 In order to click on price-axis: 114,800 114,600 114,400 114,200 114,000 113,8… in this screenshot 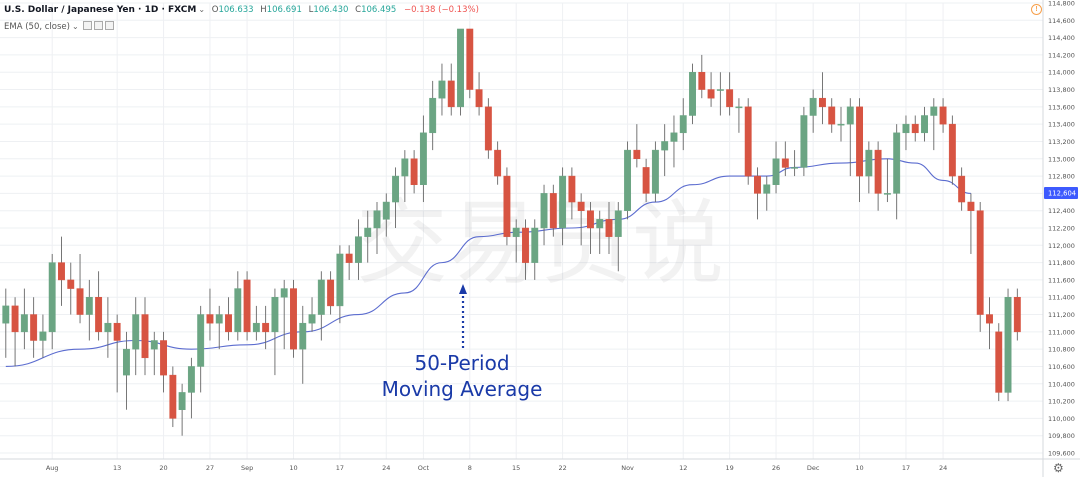, I will do `click(1060, 238)`.